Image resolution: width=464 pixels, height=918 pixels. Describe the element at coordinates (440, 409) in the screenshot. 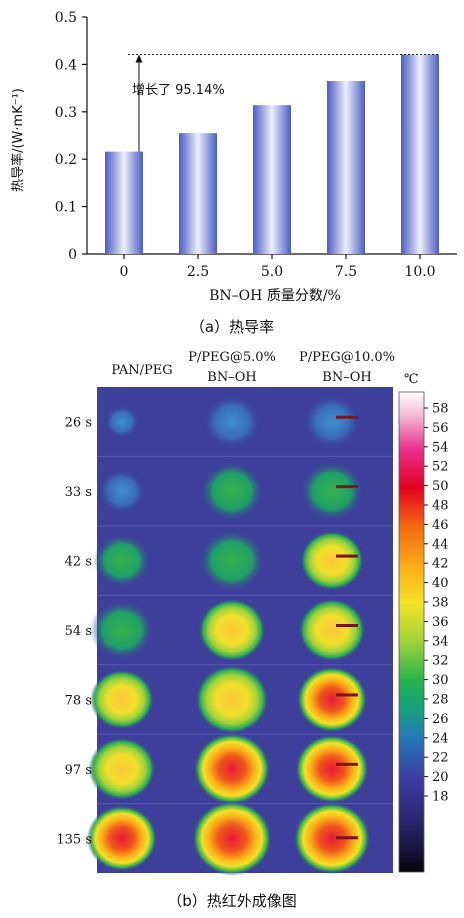

I see `colorbar-tick-label: 58` at that location.